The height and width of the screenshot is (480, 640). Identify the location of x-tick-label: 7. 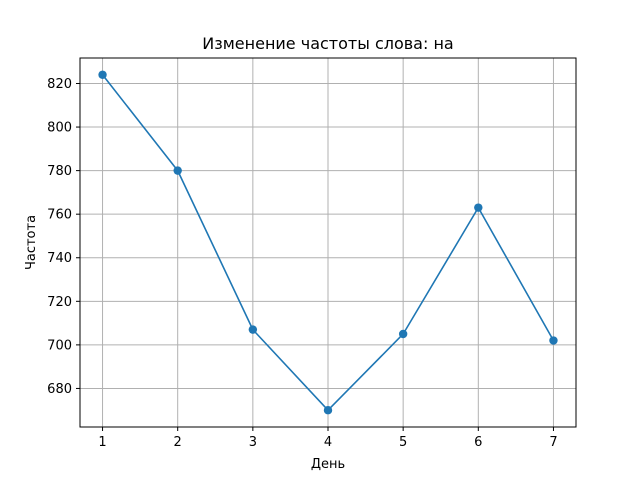
(553, 442).